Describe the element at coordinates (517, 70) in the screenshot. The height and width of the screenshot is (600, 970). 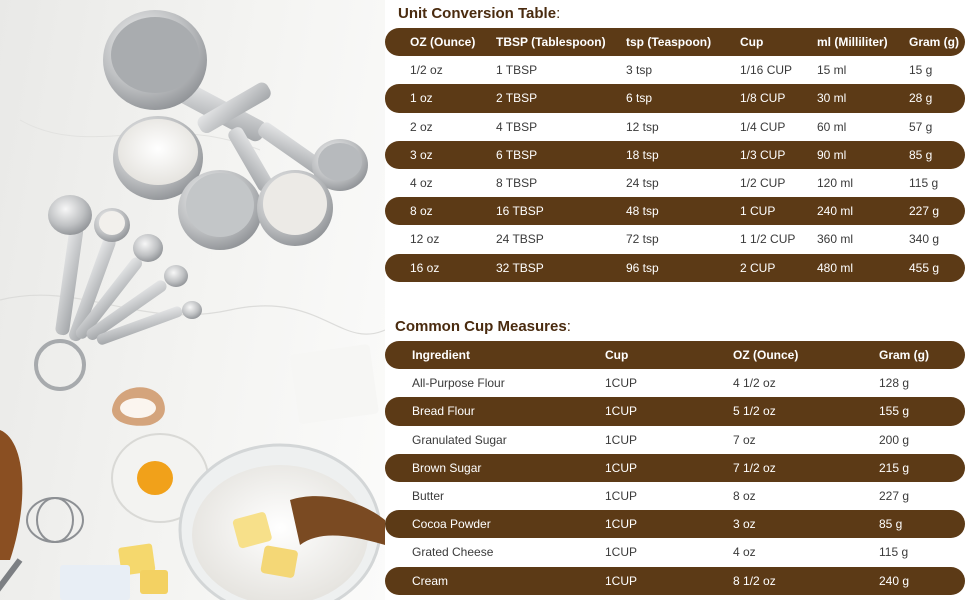
I see `table-cell: 1 TBSP` at that location.